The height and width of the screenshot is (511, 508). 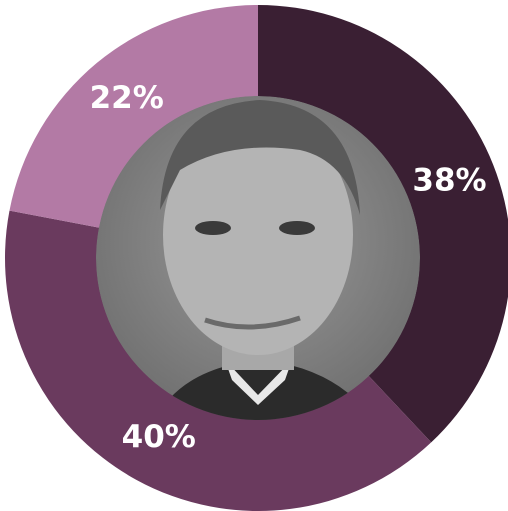 I want to click on portrait-hair, so click(x=260, y=157).